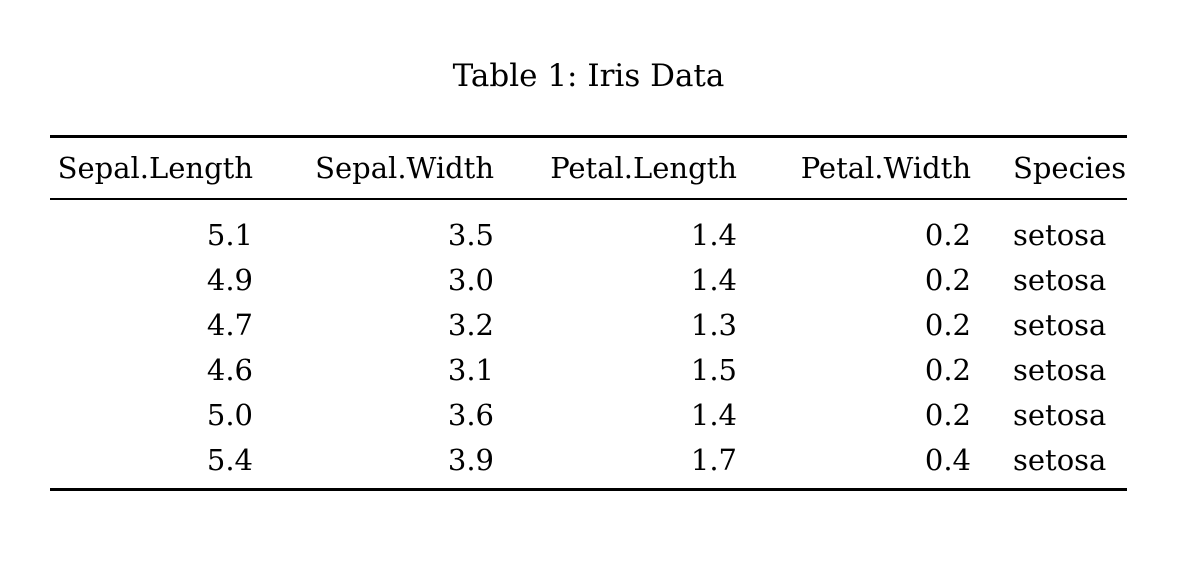  Describe the element at coordinates (470, 234) in the screenshot. I see `cell-sepal-width: 3.5` at that location.